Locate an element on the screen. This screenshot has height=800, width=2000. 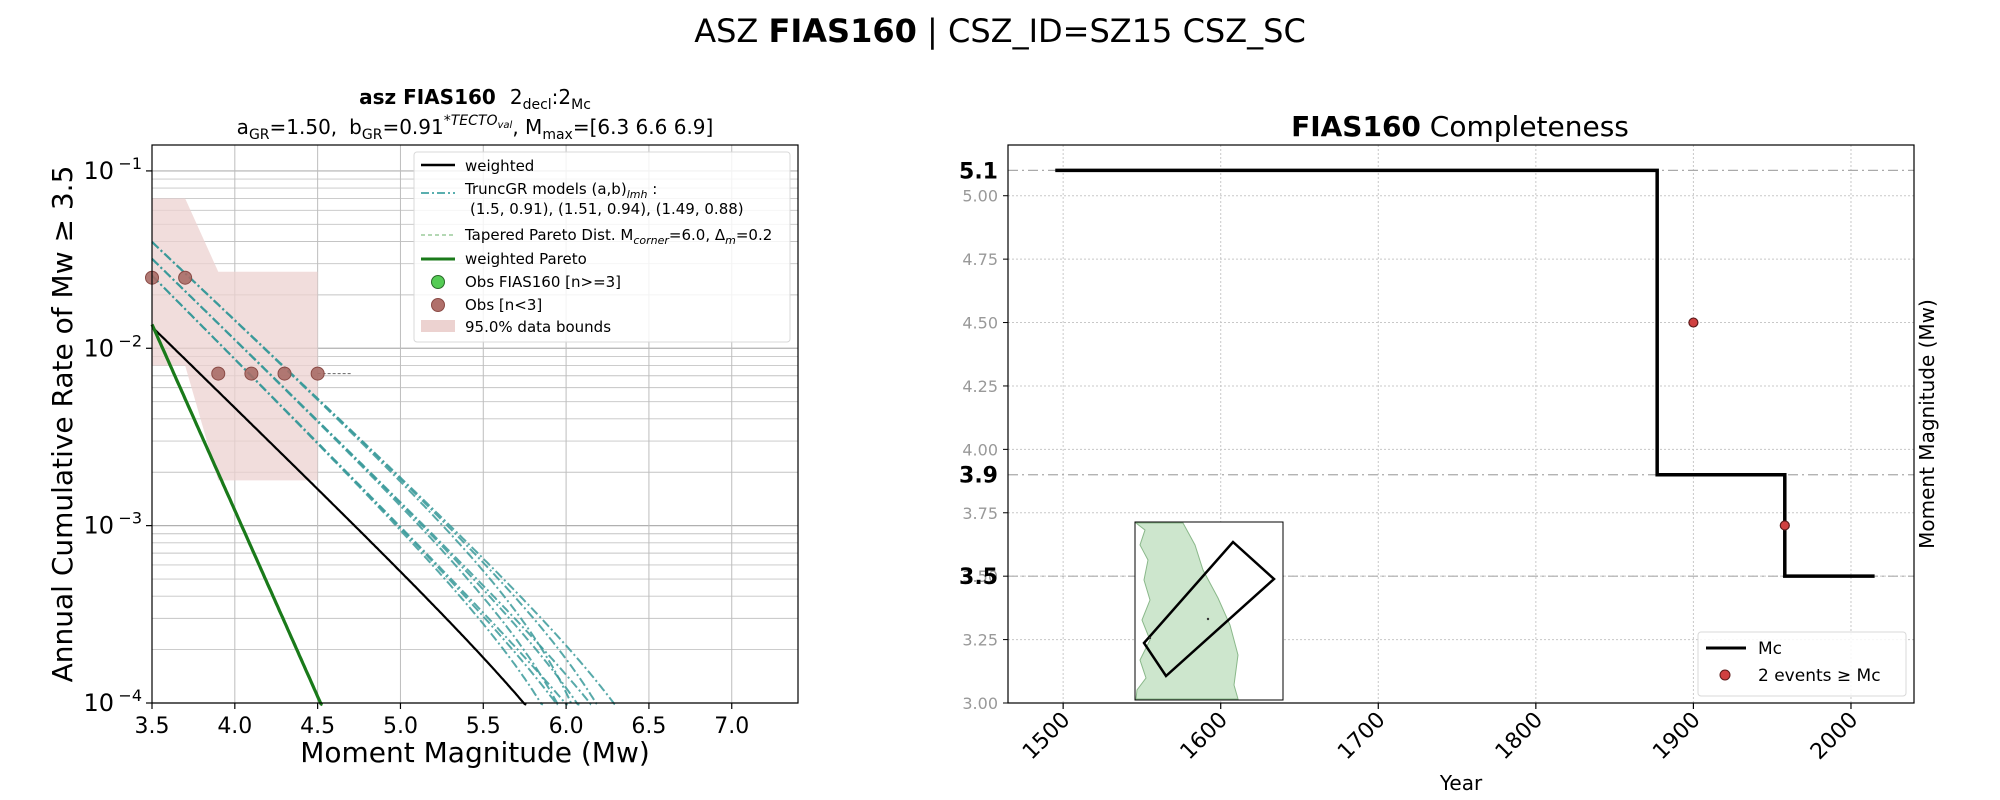
legend-pareto-dist-sub: corner is located at coordinates (651, 240).